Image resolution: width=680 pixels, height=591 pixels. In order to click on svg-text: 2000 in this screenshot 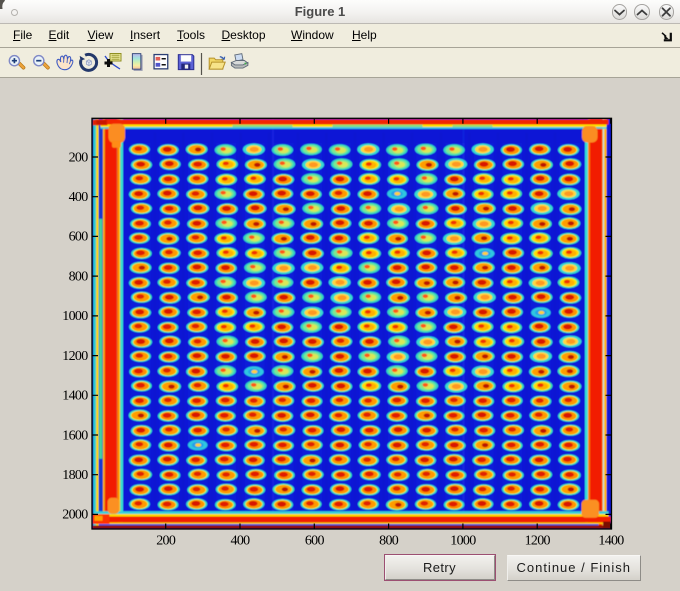, I will do `click(75, 515)`.